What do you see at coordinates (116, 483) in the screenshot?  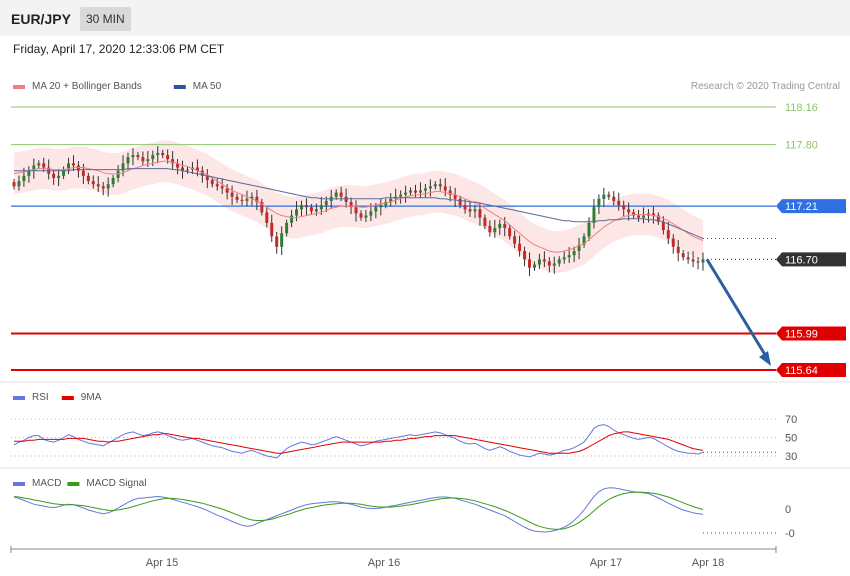 I see `macd-legend-label-1: MACD Signal` at bounding box center [116, 483].